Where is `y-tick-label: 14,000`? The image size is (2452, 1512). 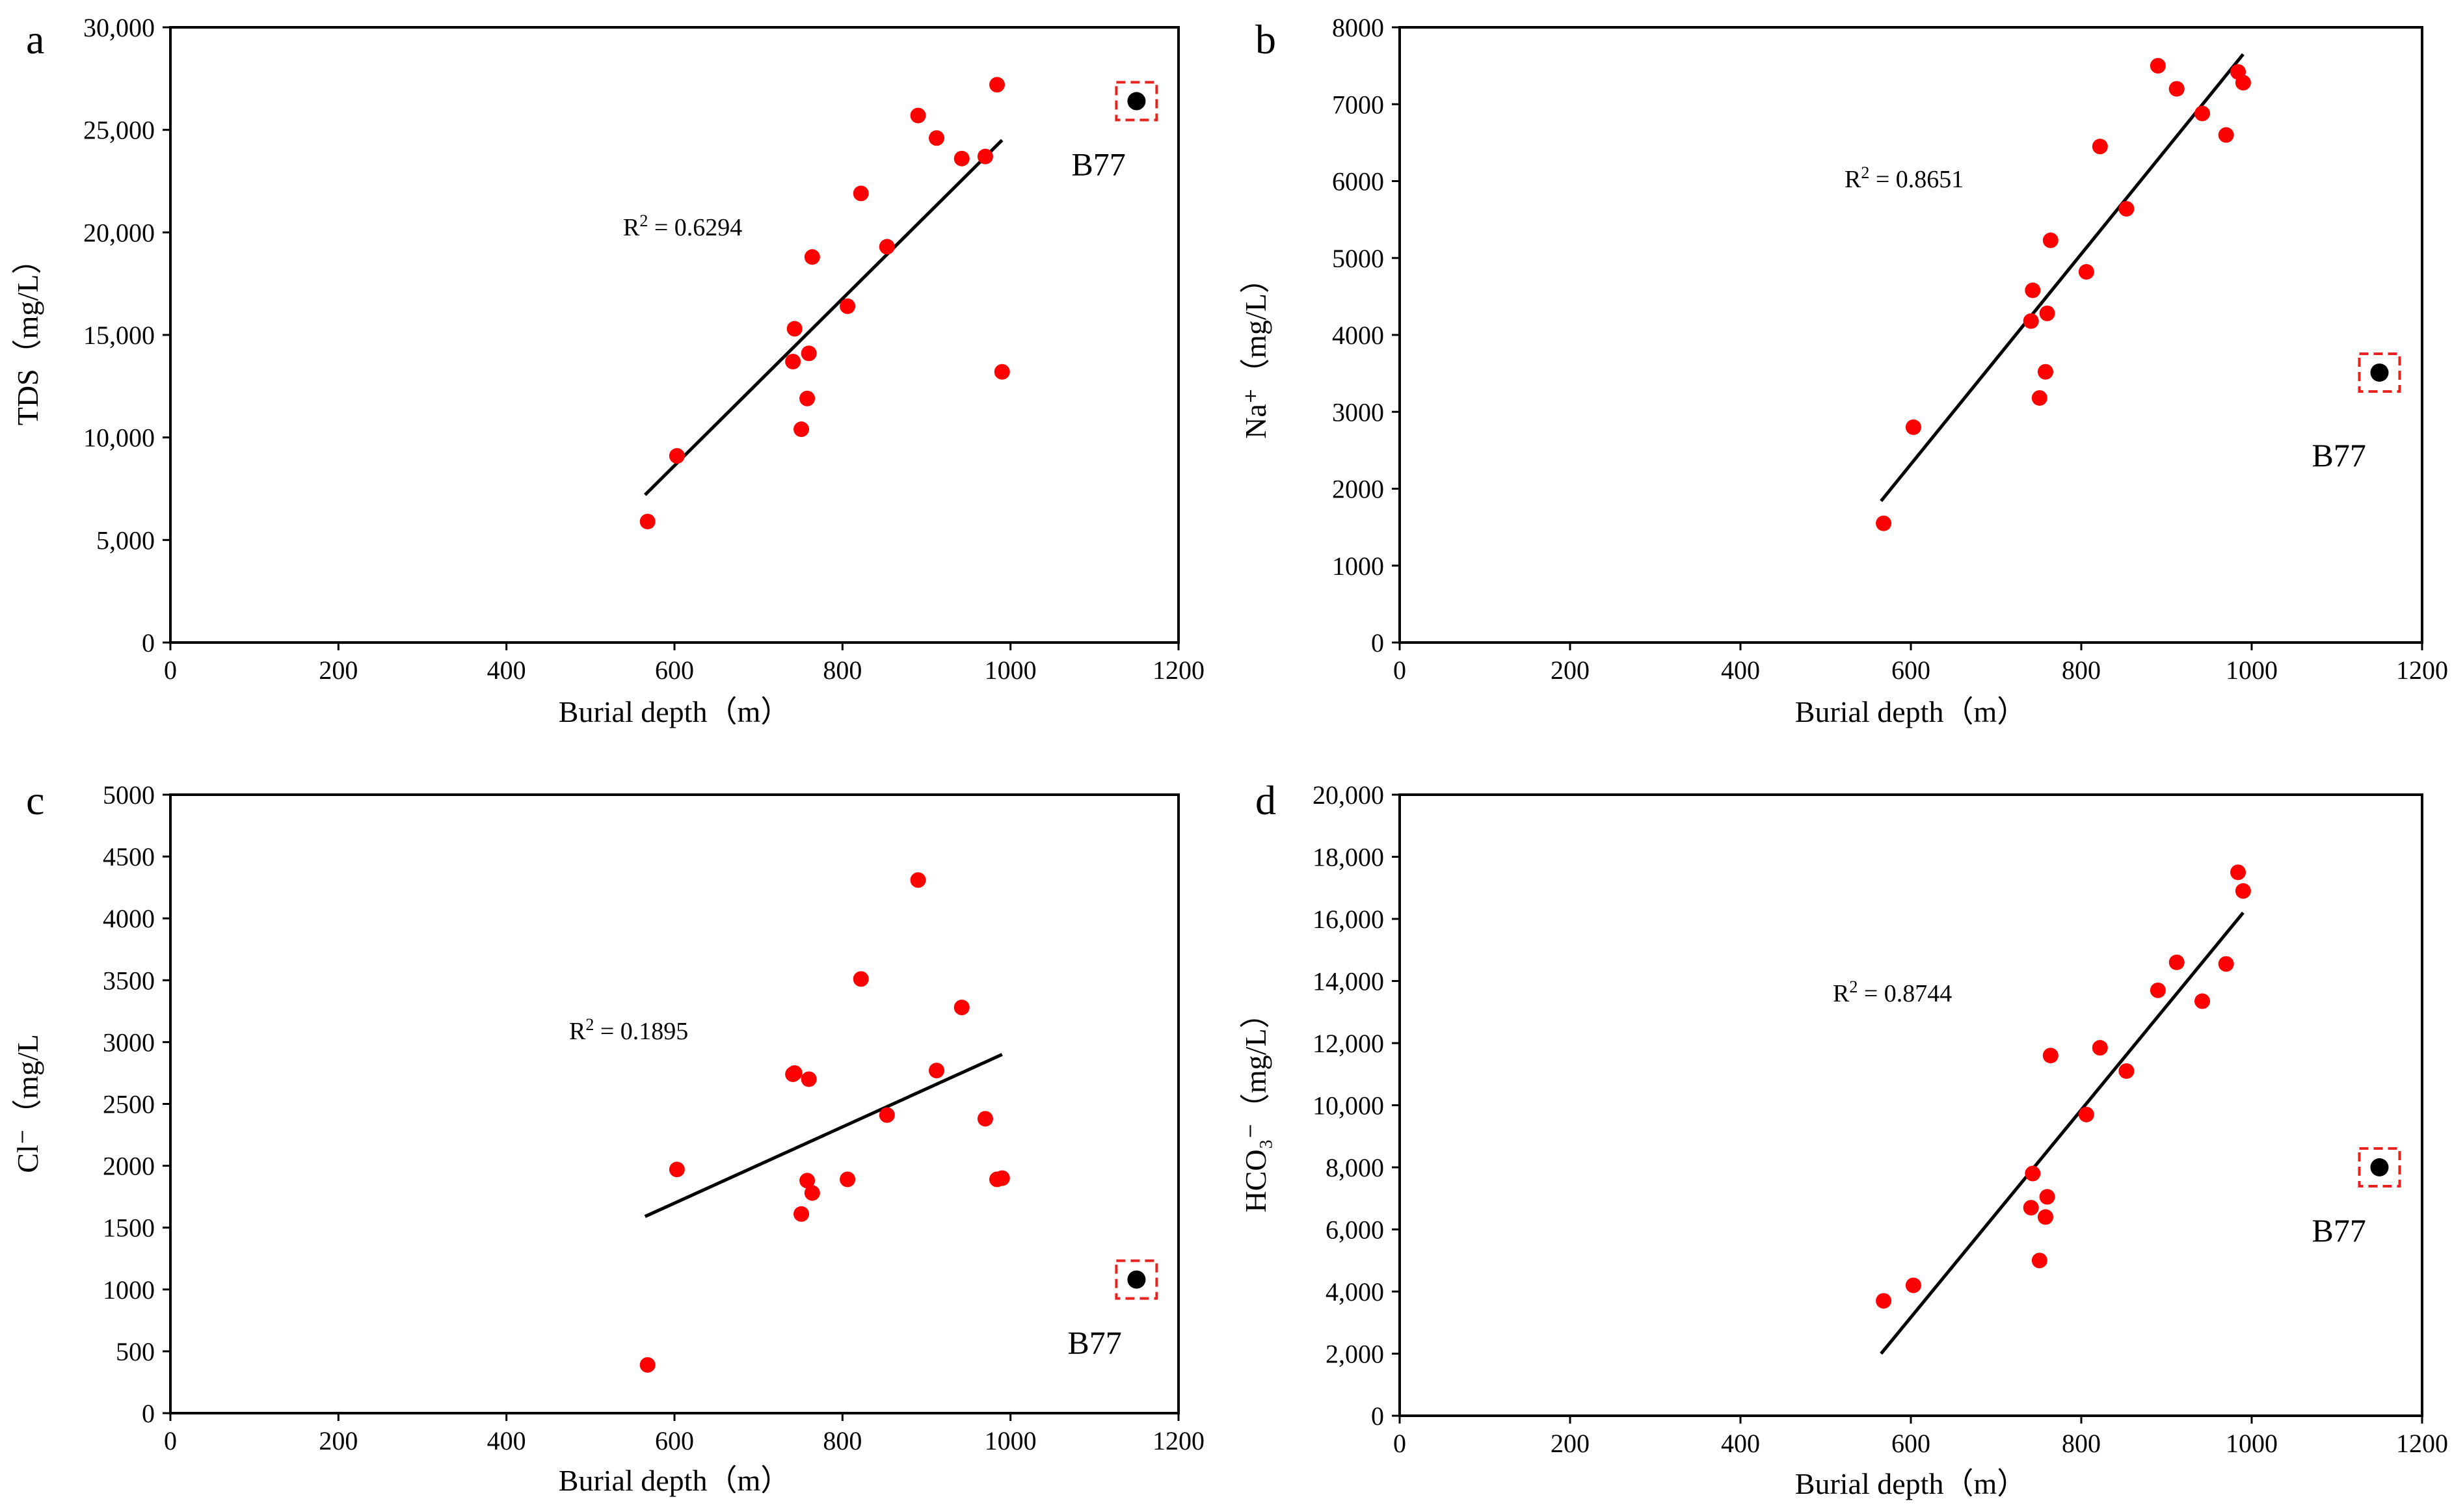
y-tick-label: 14,000 is located at coordinates (1348, 981).